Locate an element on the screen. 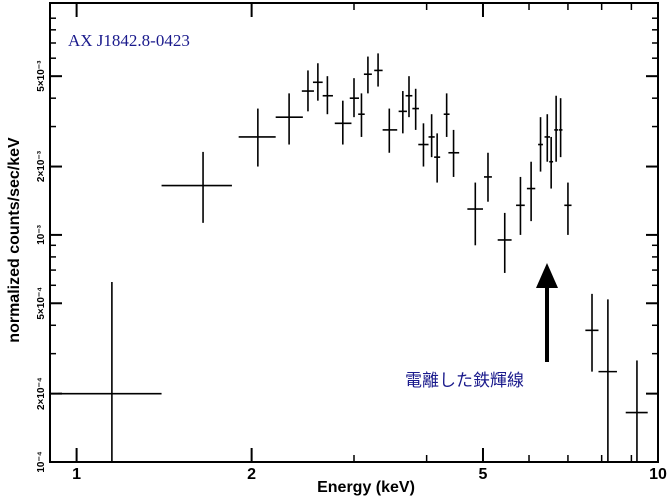  x-tick-label: 2 is located at coordinates (251, 474).